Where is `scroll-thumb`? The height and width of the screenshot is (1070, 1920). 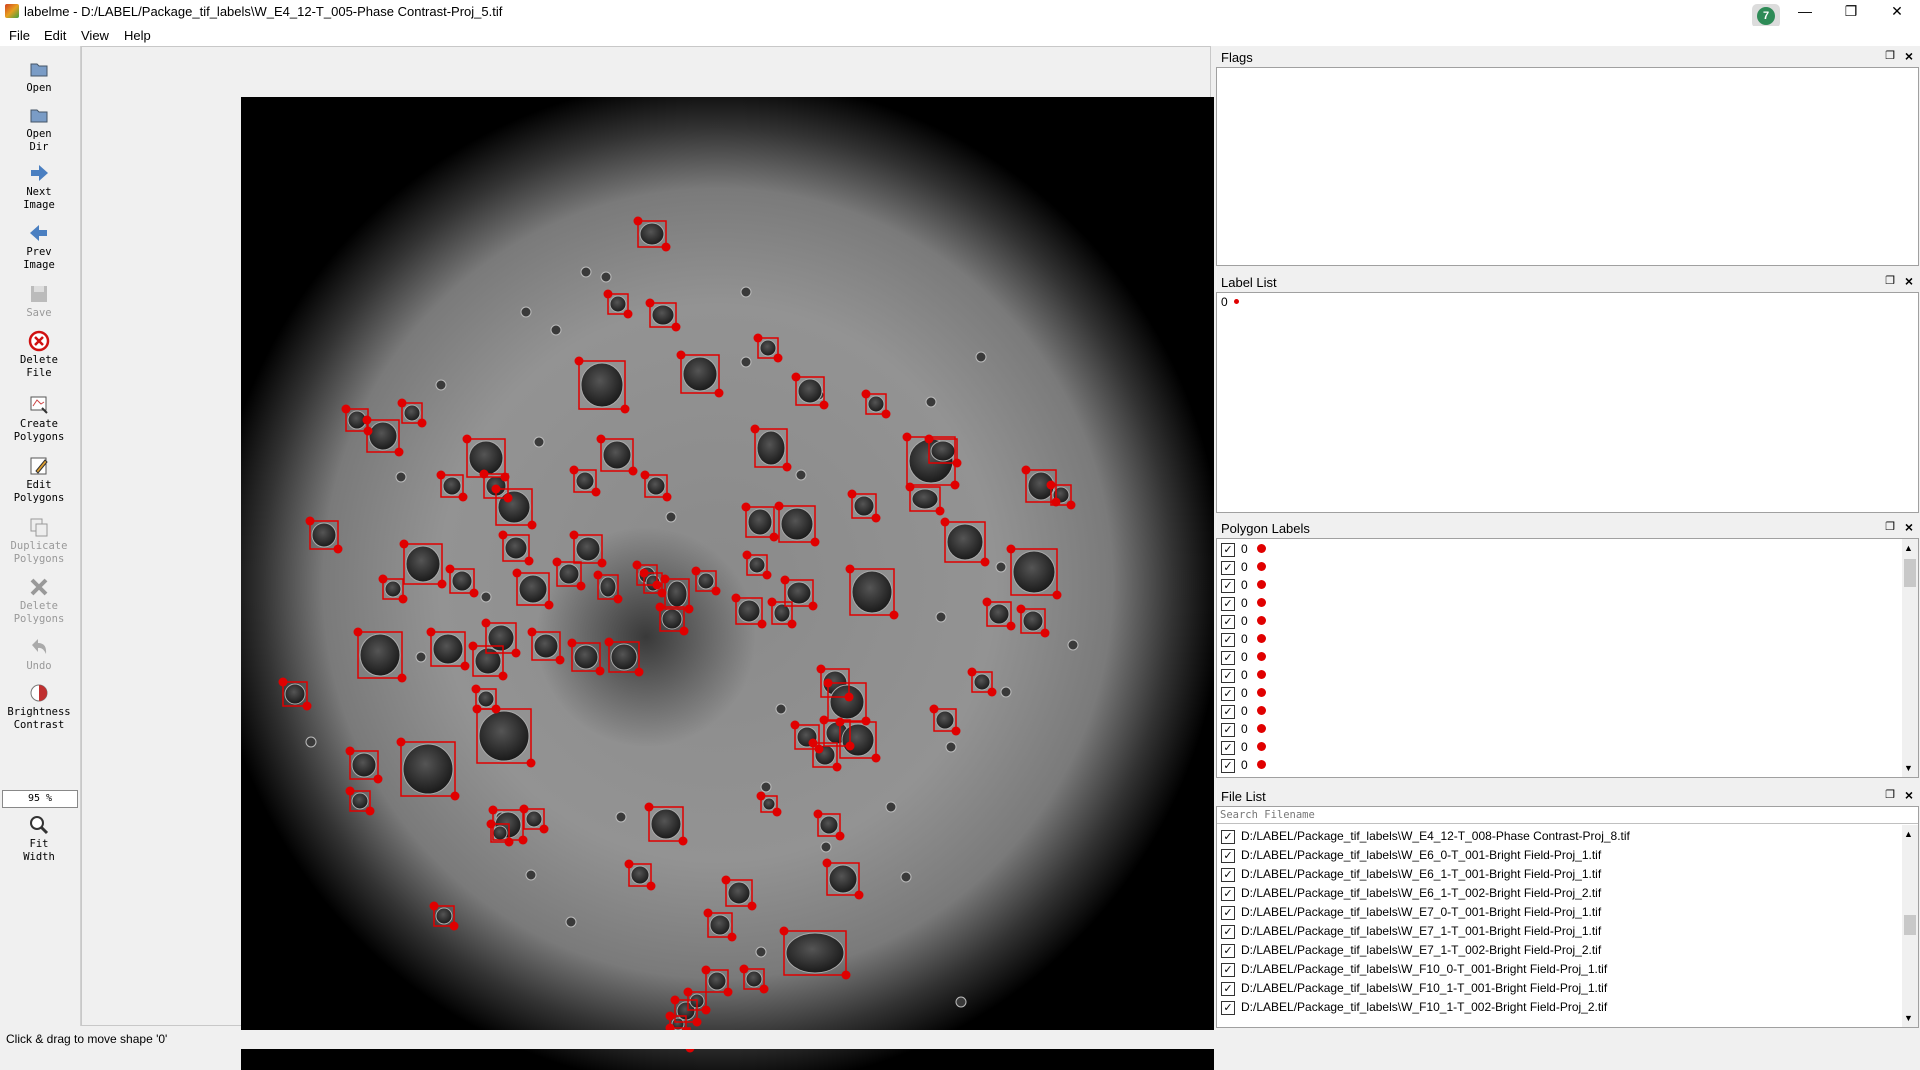
scroll-thumb is located at coordinates (1910, 925).